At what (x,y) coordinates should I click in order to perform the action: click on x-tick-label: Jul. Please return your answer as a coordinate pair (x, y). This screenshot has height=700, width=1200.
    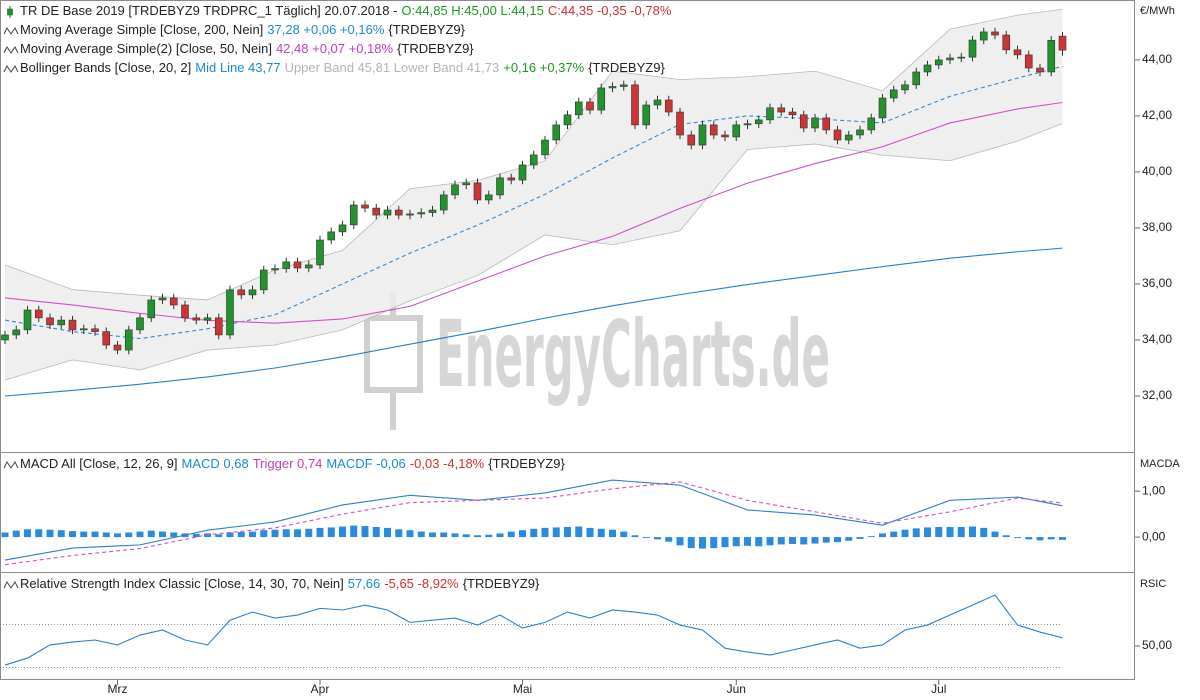
    Looking at the image, I should click on (938, 689).